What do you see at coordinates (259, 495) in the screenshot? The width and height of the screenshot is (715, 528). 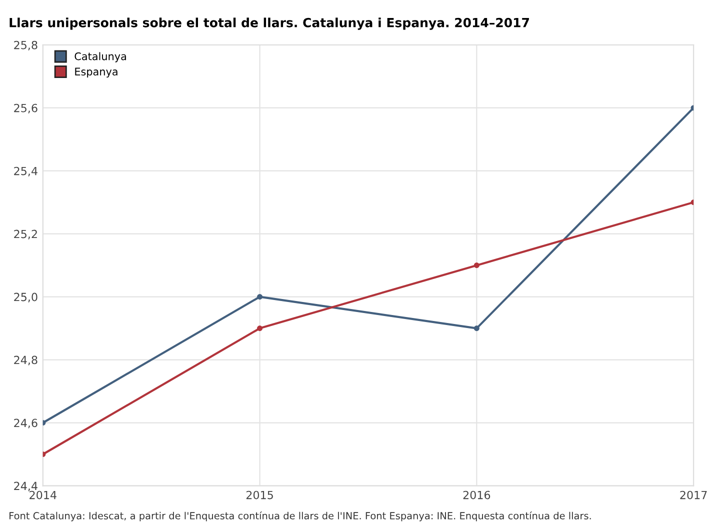 I see `x-tick-label: 2015` at bounding box center [259, 495].